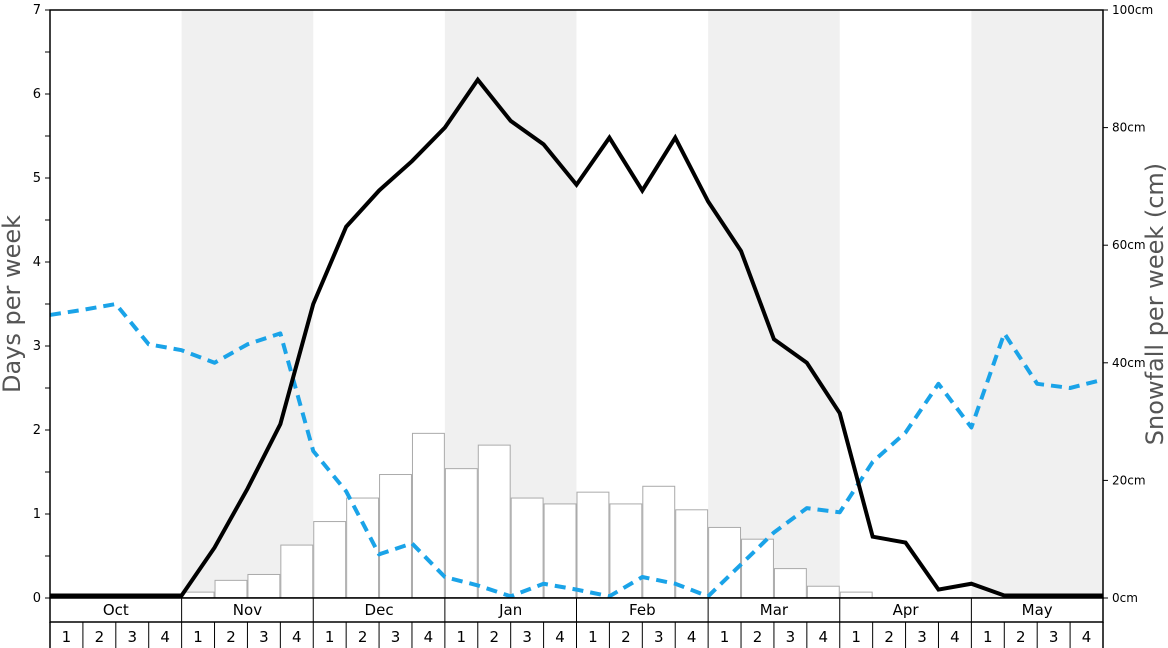 Image resolution: width=1168 pixels, height=648 pixels. What do you see at coordinates (37, 178) in the screenshot?
I see `left-tick-label: 5` at bounding box center [37, 178].